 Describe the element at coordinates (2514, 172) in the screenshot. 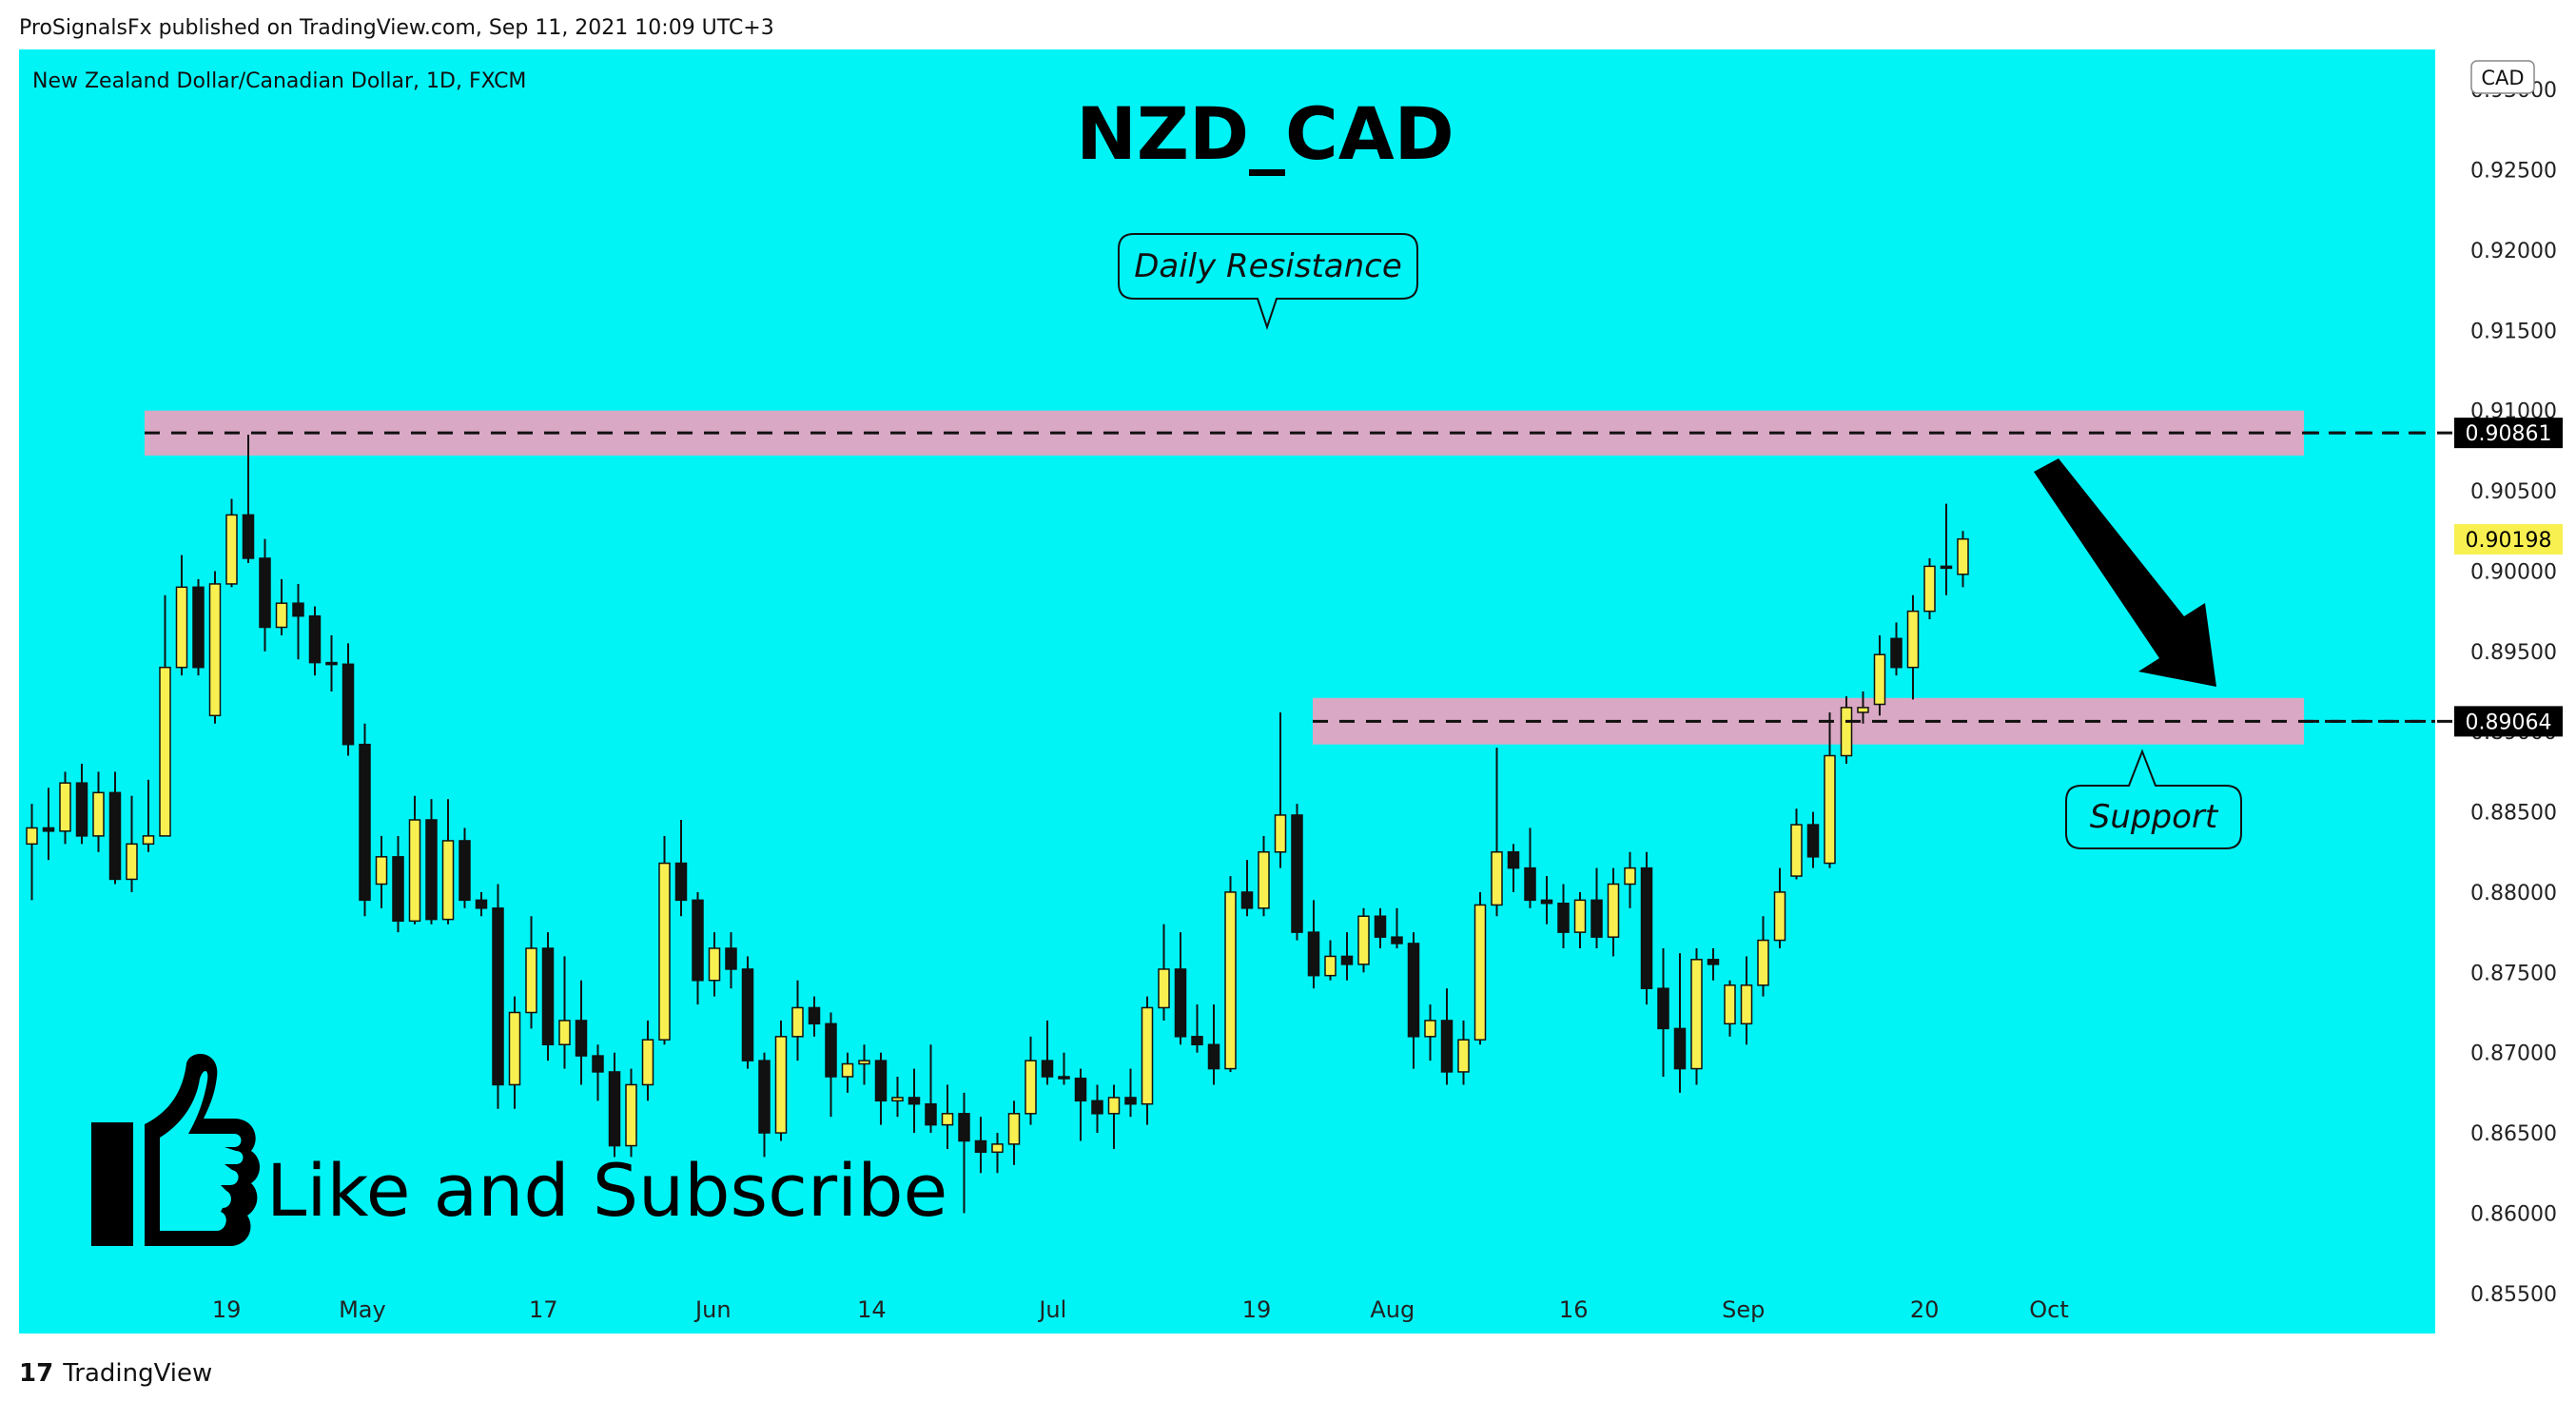

I see `y-tick-label: 0.92500` at that location.